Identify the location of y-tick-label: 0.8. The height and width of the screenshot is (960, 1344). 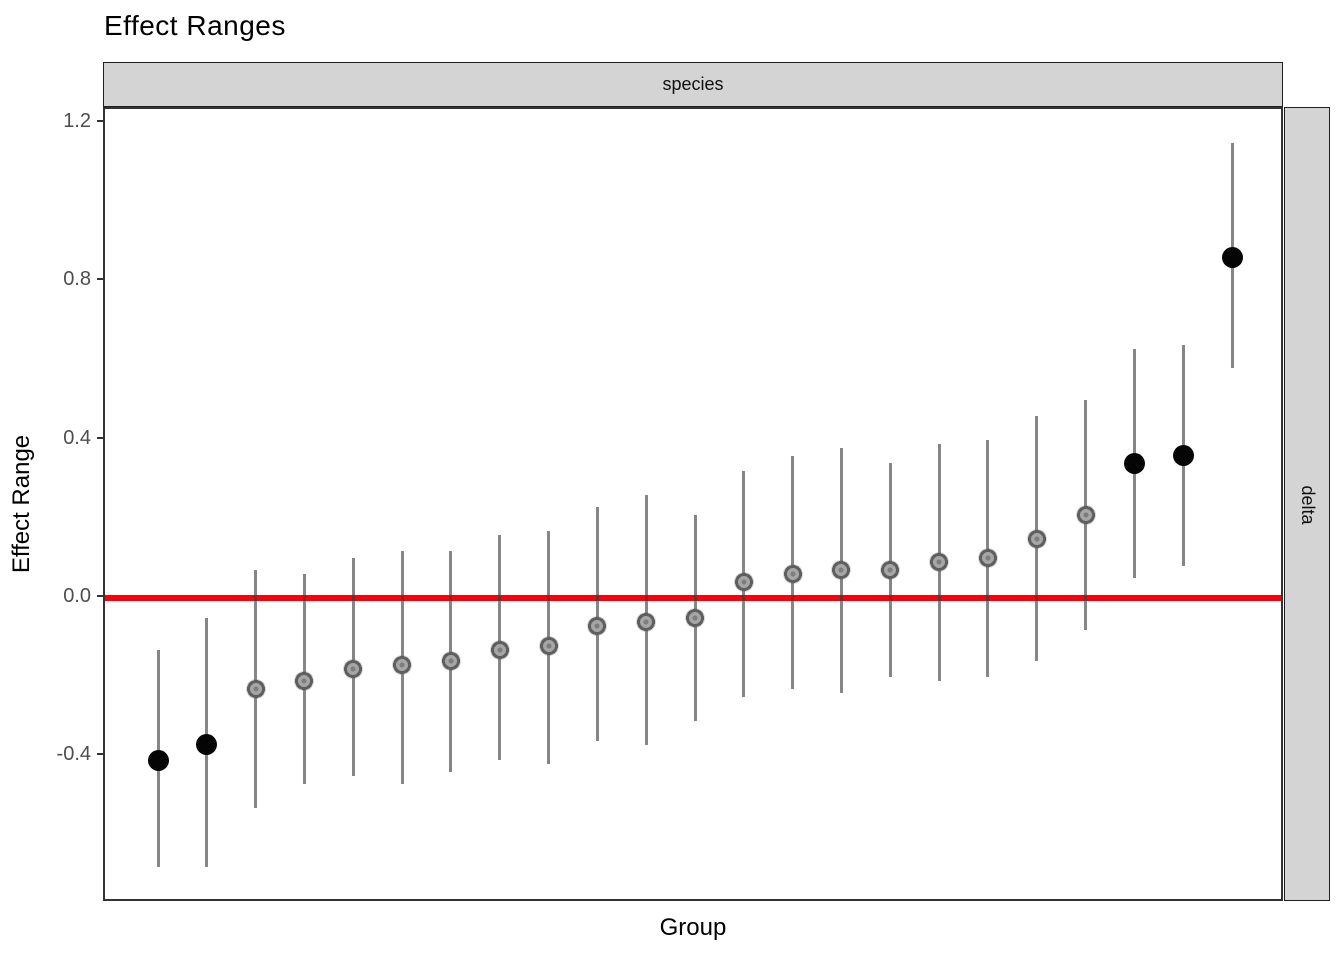
(77, 279).